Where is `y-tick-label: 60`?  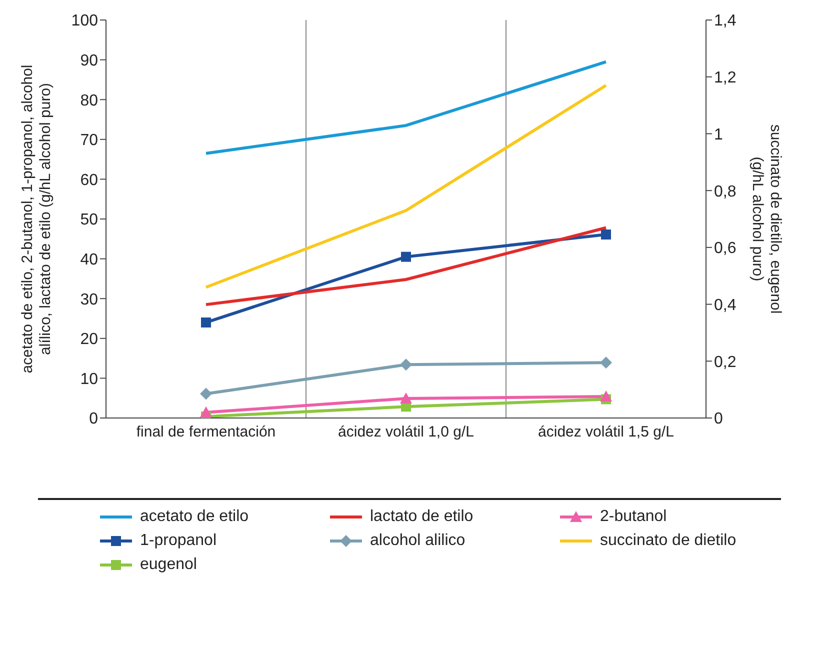 y-tick-label: 60 is located at coordinates (89, 180).